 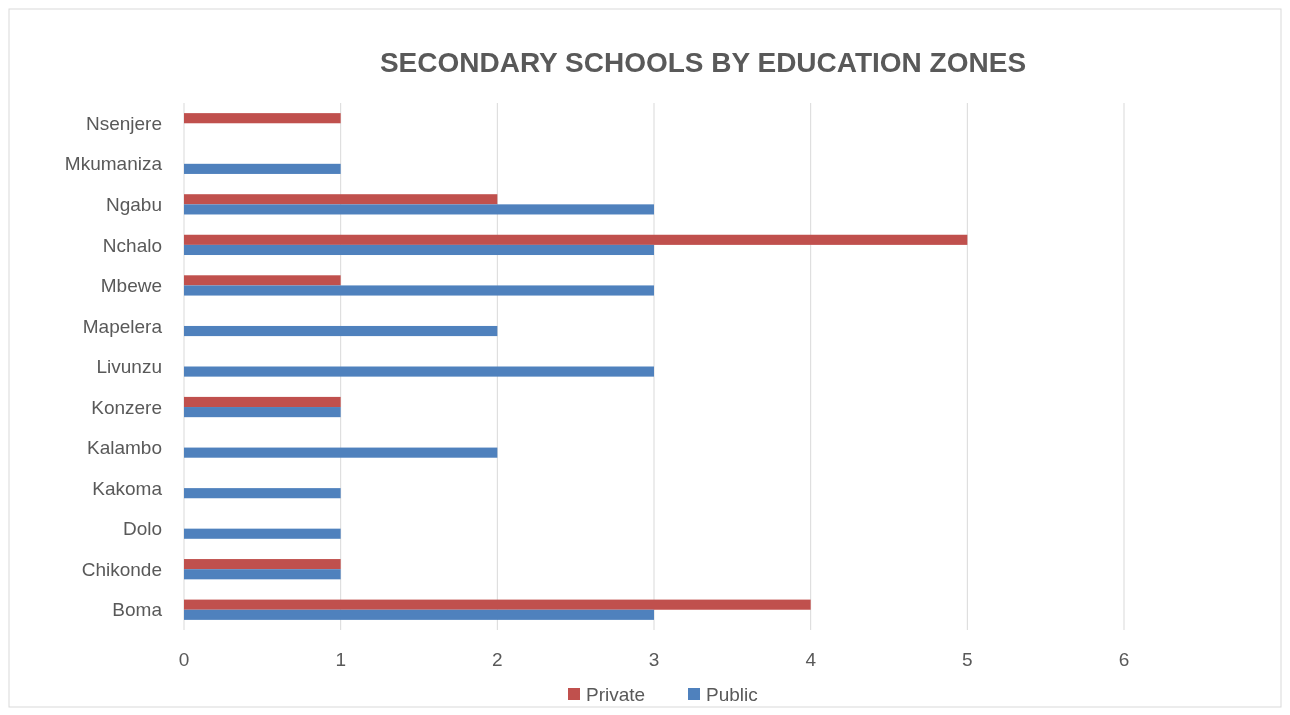 I want to click on y-tick-label: Ngabu, so click(x=134, y=204).